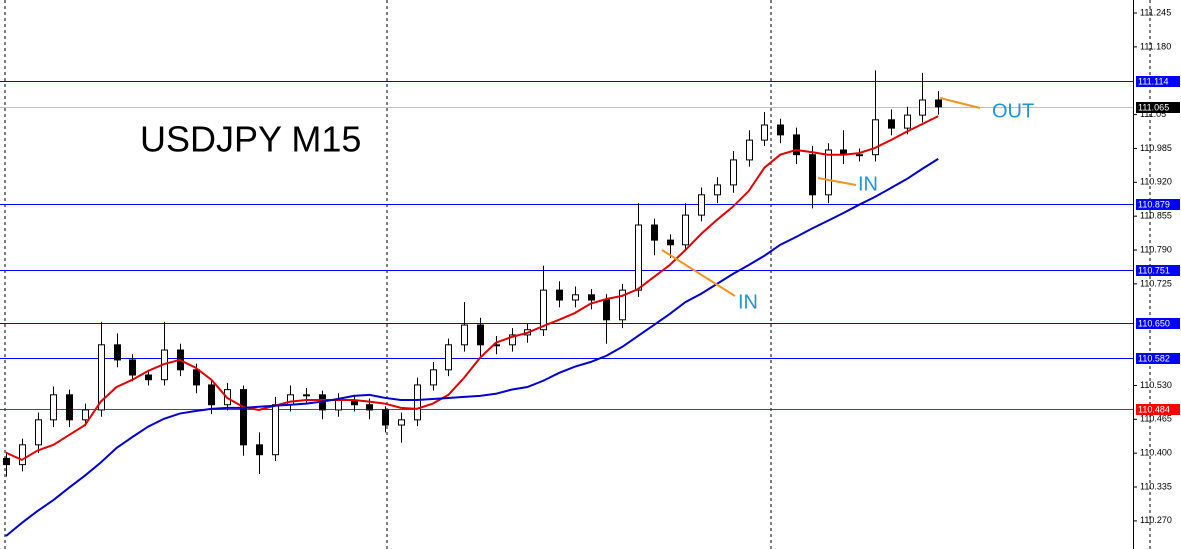 The height and width of the screenshot is (549, 1181). Describe the element at coordinates (1156, 283) in the screenshot. I see `y-tick-label: 110.725` at that location.